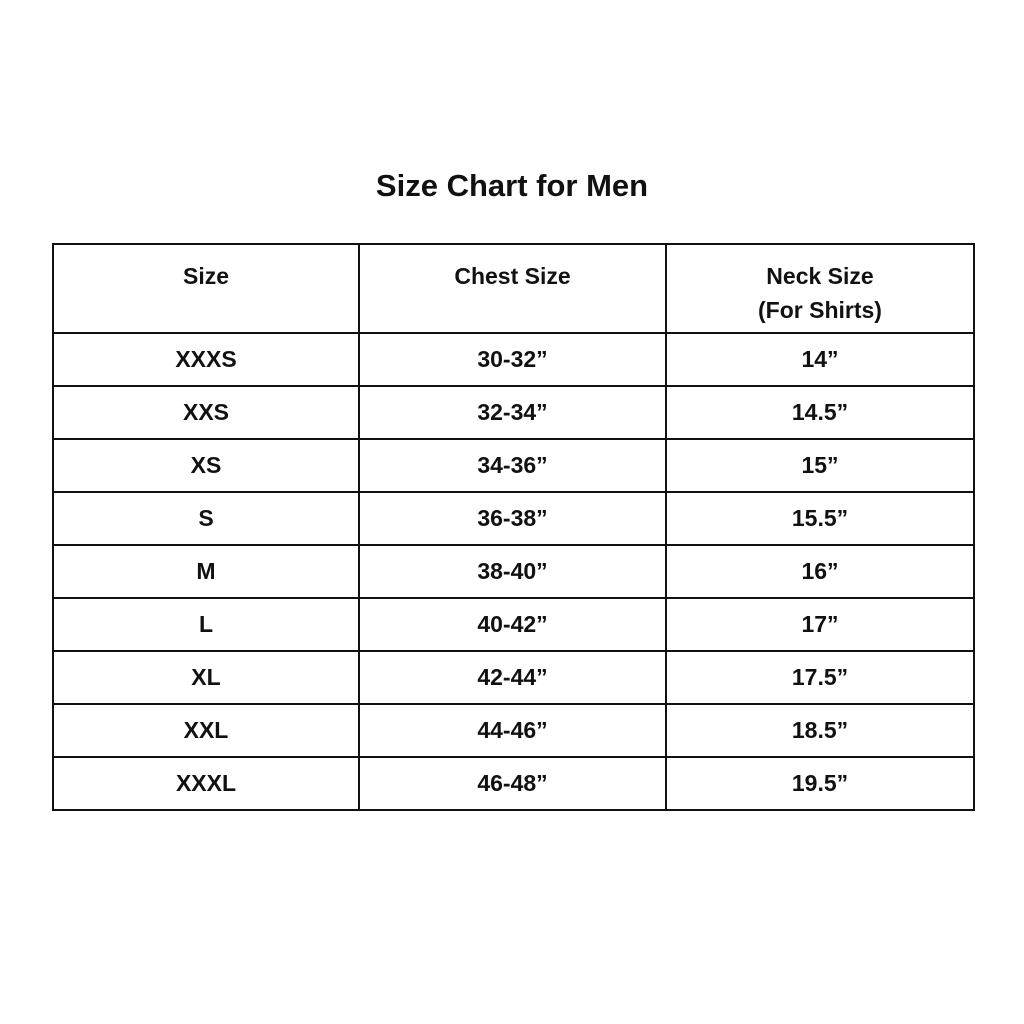 This screenshot has height=1024, width=1024. I want to click on header-neck-label: Neck Size, so click(820, 276).